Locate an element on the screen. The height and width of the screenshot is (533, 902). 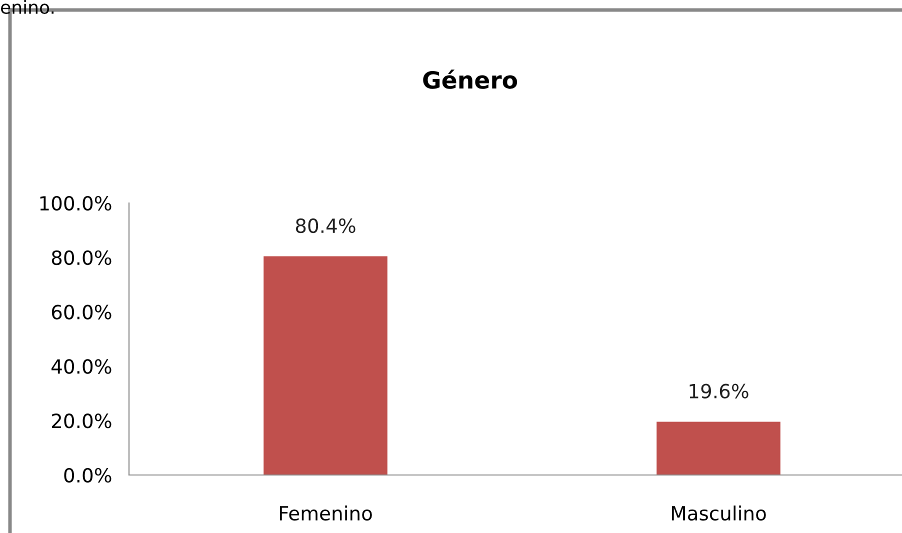
data-label: 19.6% is located at coordinates (719, 391).